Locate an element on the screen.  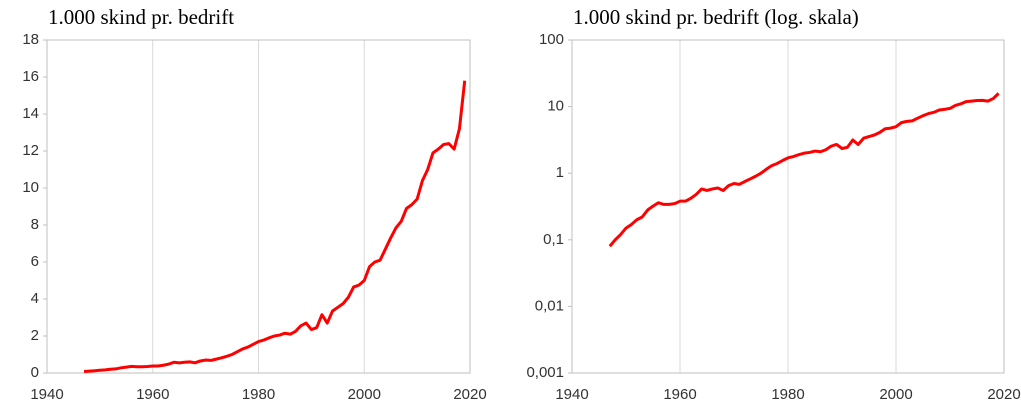
y-tick-label: 4 is located at coordinates (35, 298).